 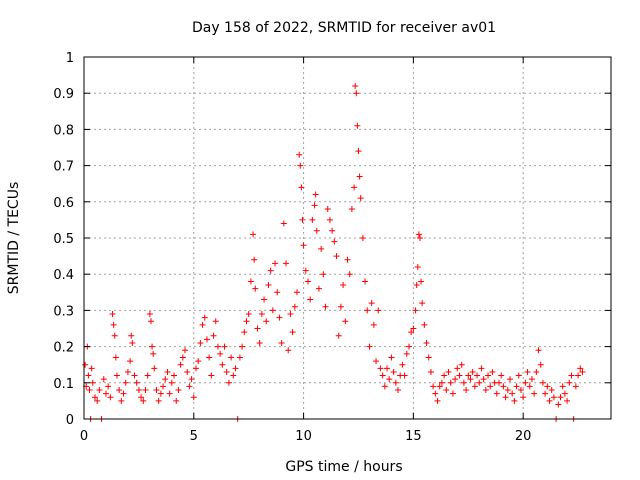 What do you see at coordinates (63, 239) in the screenshot?
I see `y-tick-label: 0.5` at bounding box center [63, 239].